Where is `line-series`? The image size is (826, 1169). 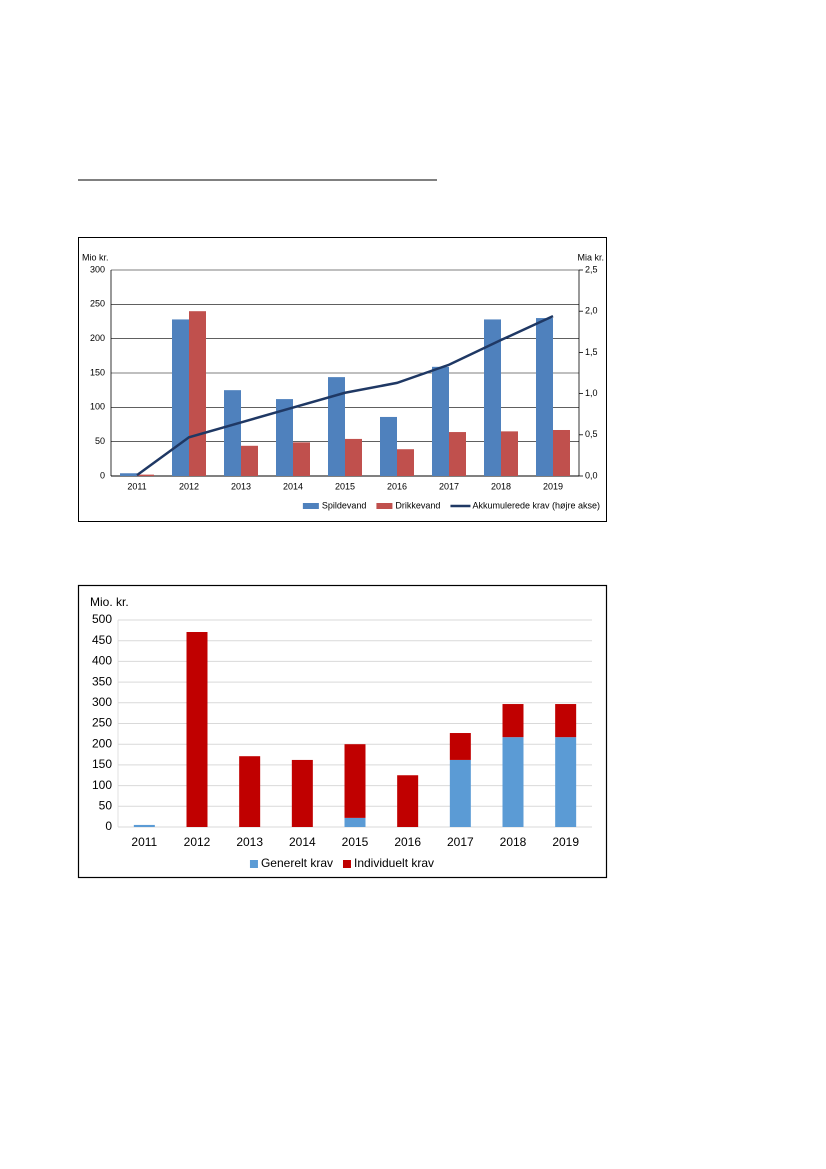 line-series is located at coordinates (345, 396).